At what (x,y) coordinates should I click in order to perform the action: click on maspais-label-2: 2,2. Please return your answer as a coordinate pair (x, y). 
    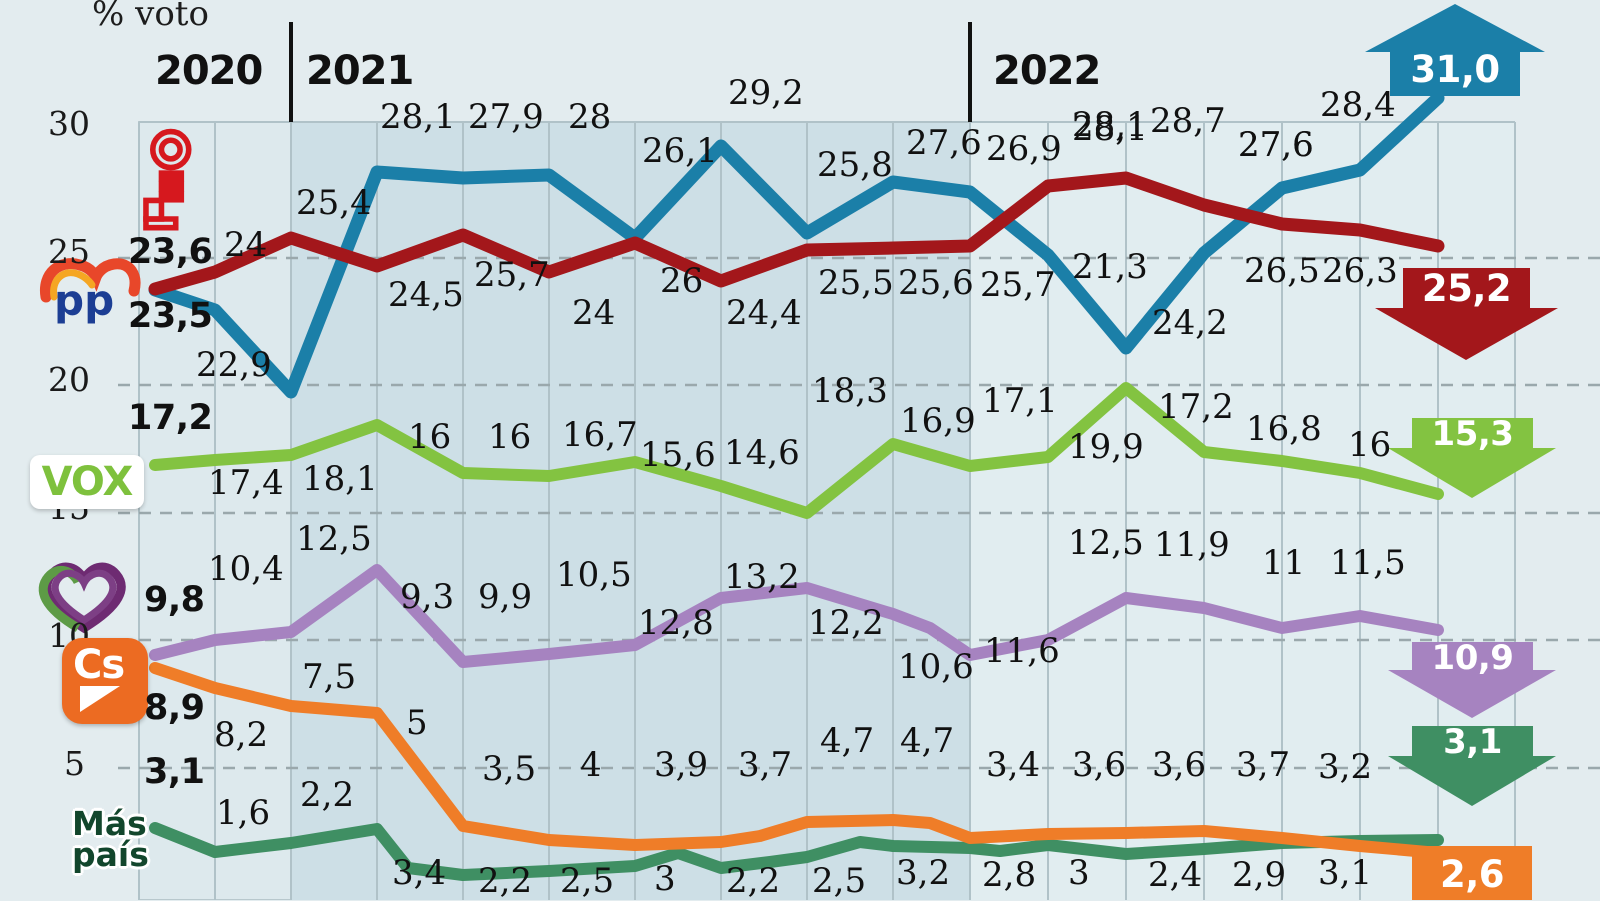
    Looking at the image, I should click on (327, 795).